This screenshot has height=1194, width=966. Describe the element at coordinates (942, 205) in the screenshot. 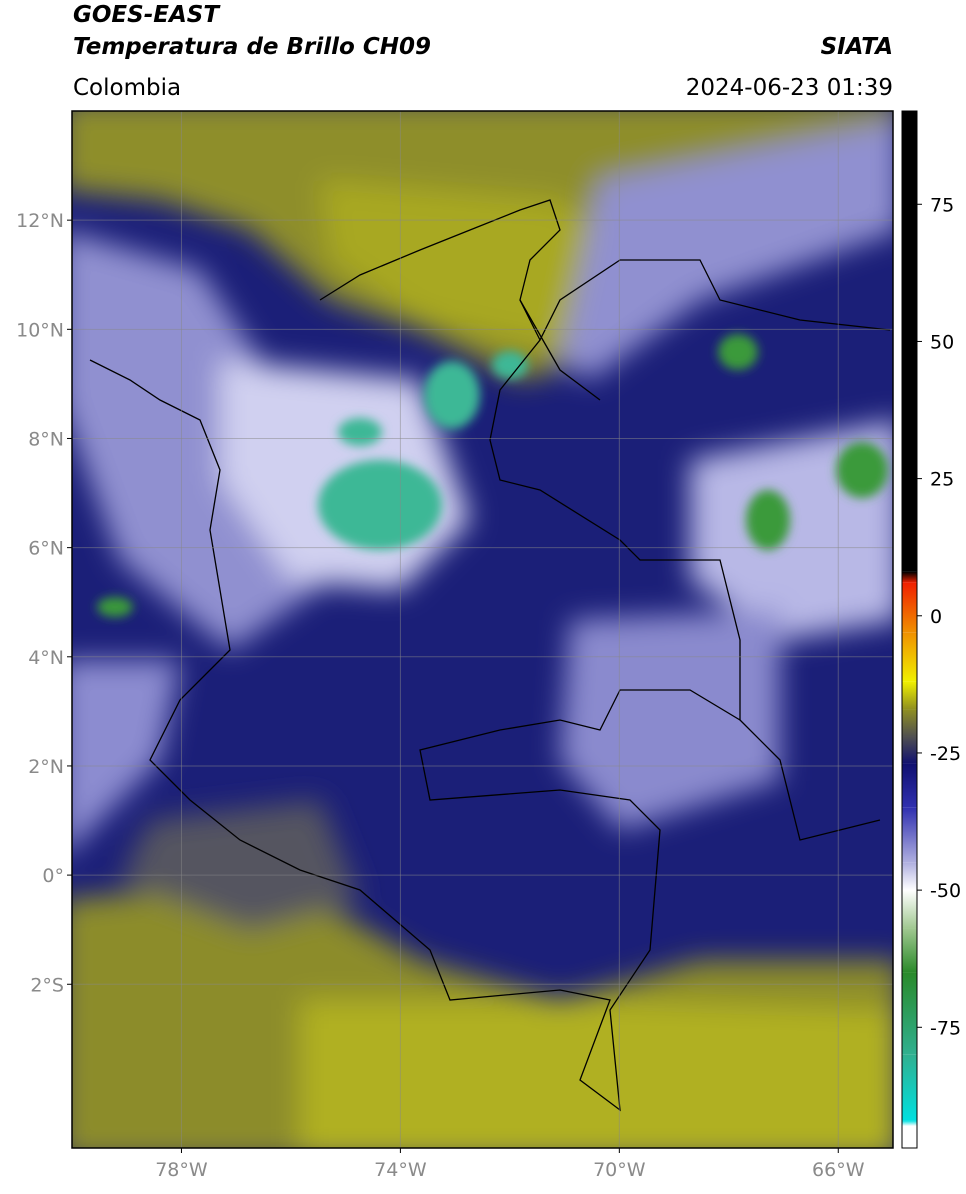

I see `colorbar-tick-label: 75` at that location.